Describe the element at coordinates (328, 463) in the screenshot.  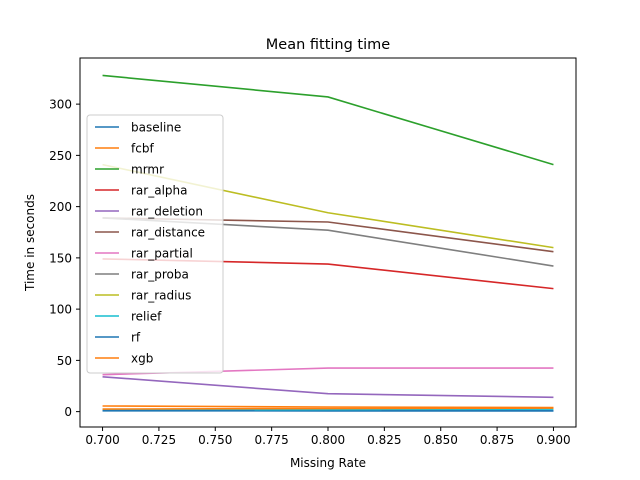
I see `x-axis-label: Missing Rate` at that location.